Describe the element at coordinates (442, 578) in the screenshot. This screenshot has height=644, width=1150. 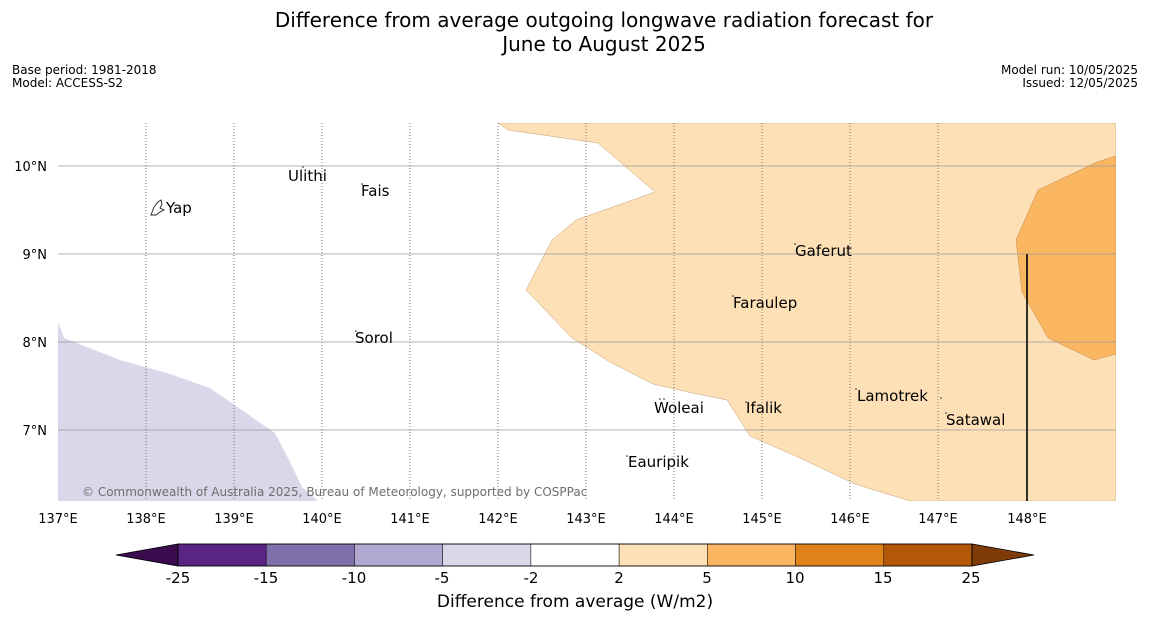
I see `colorbar-tick-label: -5` at that location.